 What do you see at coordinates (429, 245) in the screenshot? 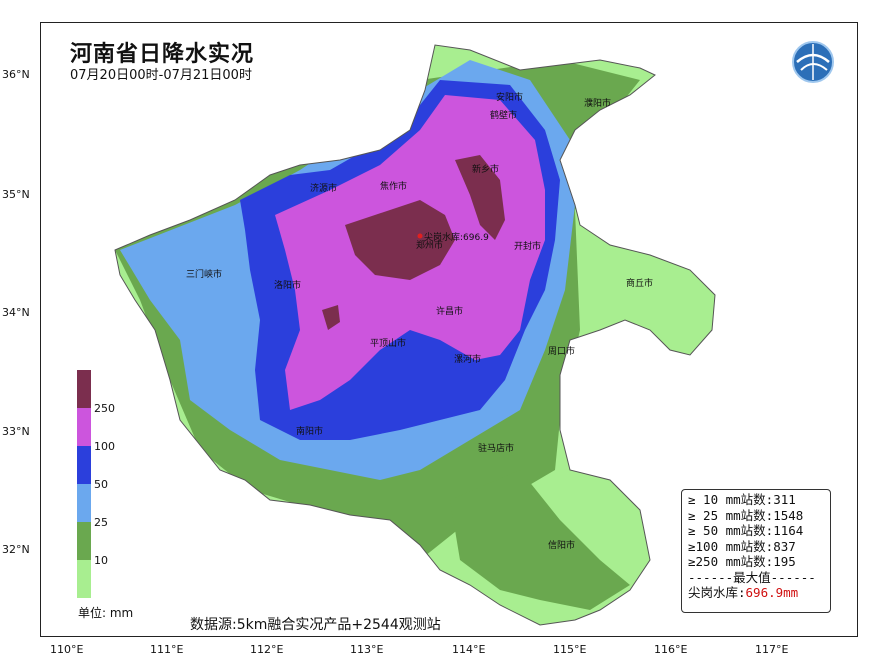
I see `city-label: 郑州市` at bounding box center [429, 245].